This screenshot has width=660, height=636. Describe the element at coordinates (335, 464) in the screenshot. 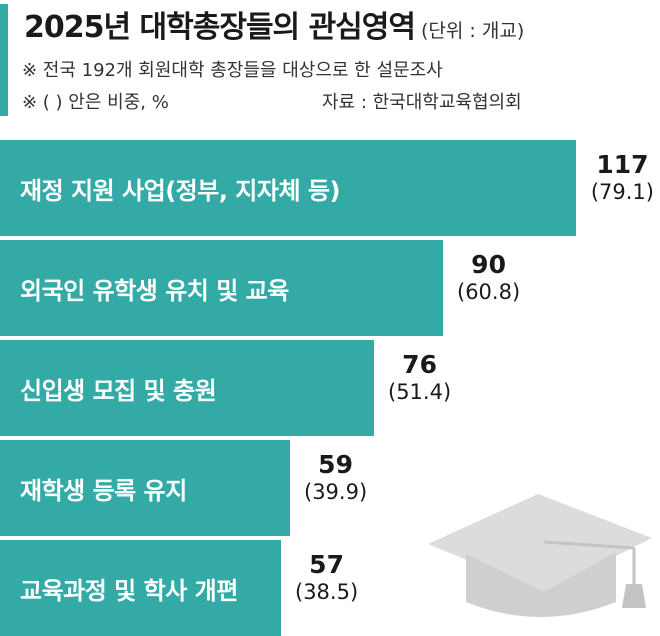

I see `value-count: 59` at that location.